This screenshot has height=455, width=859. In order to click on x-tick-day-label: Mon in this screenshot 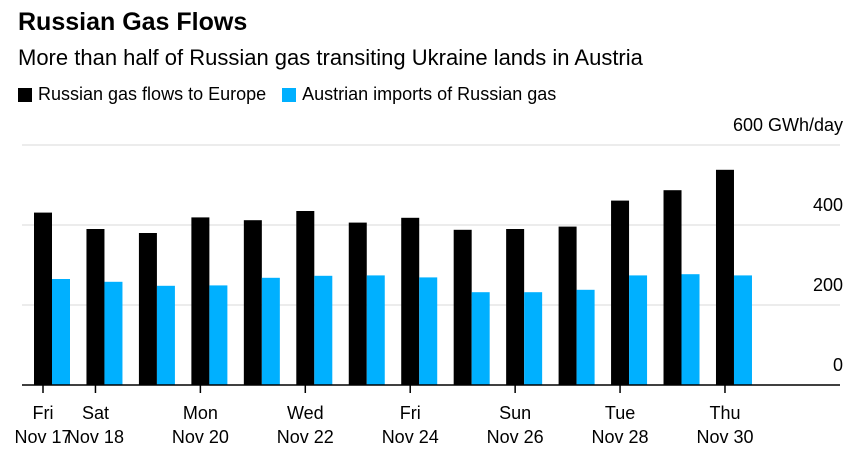, I will do `click(200, 413)`.